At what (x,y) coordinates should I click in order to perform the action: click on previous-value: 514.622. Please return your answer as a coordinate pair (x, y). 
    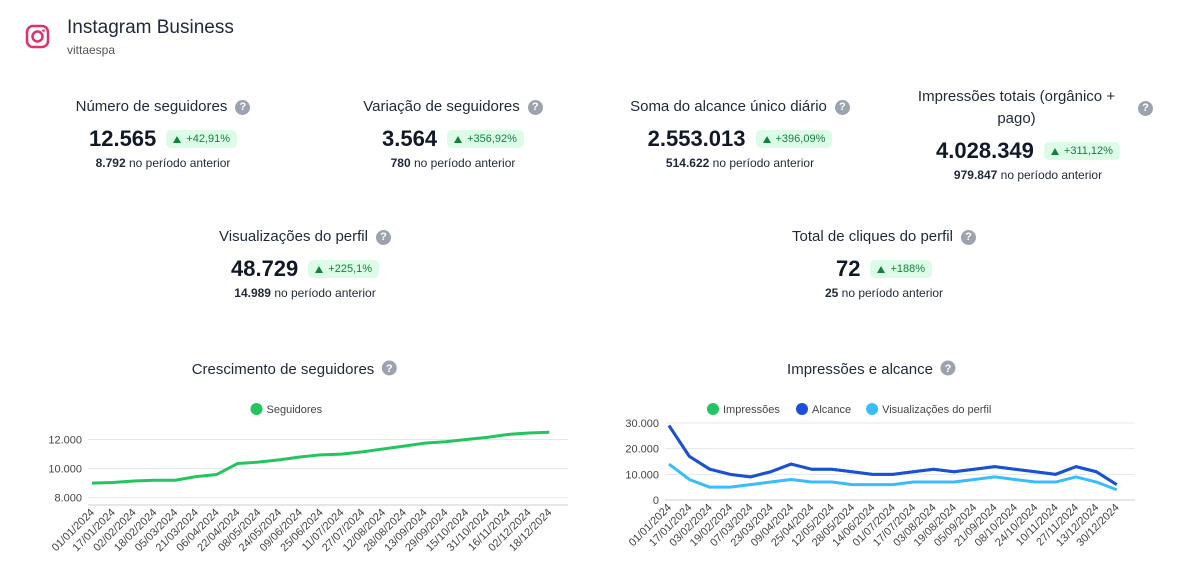
    Looking at the image, I should click on (687, 163).